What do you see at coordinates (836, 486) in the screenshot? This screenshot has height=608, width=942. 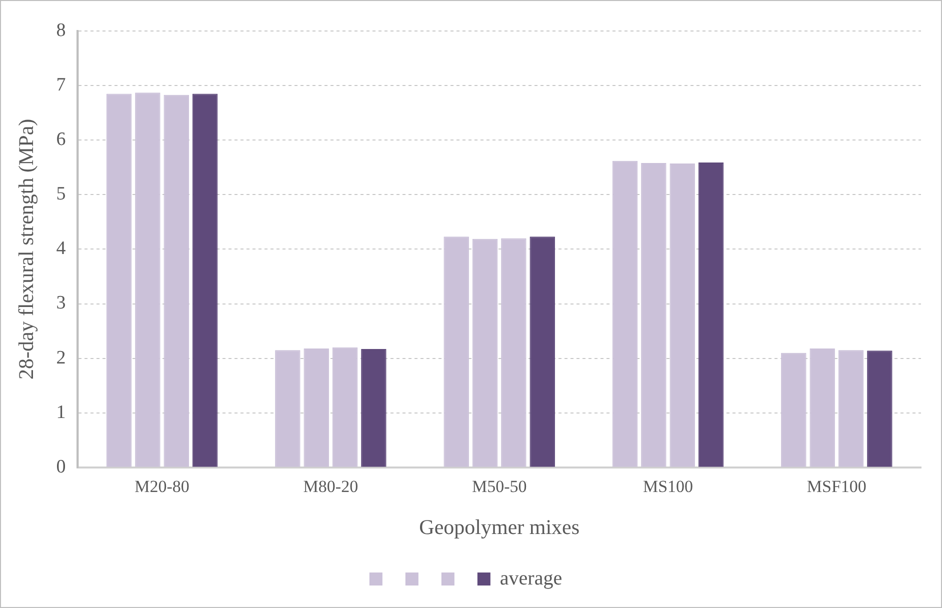 I see `x-tick-label: MSF100` at bounding box center [836, 486].